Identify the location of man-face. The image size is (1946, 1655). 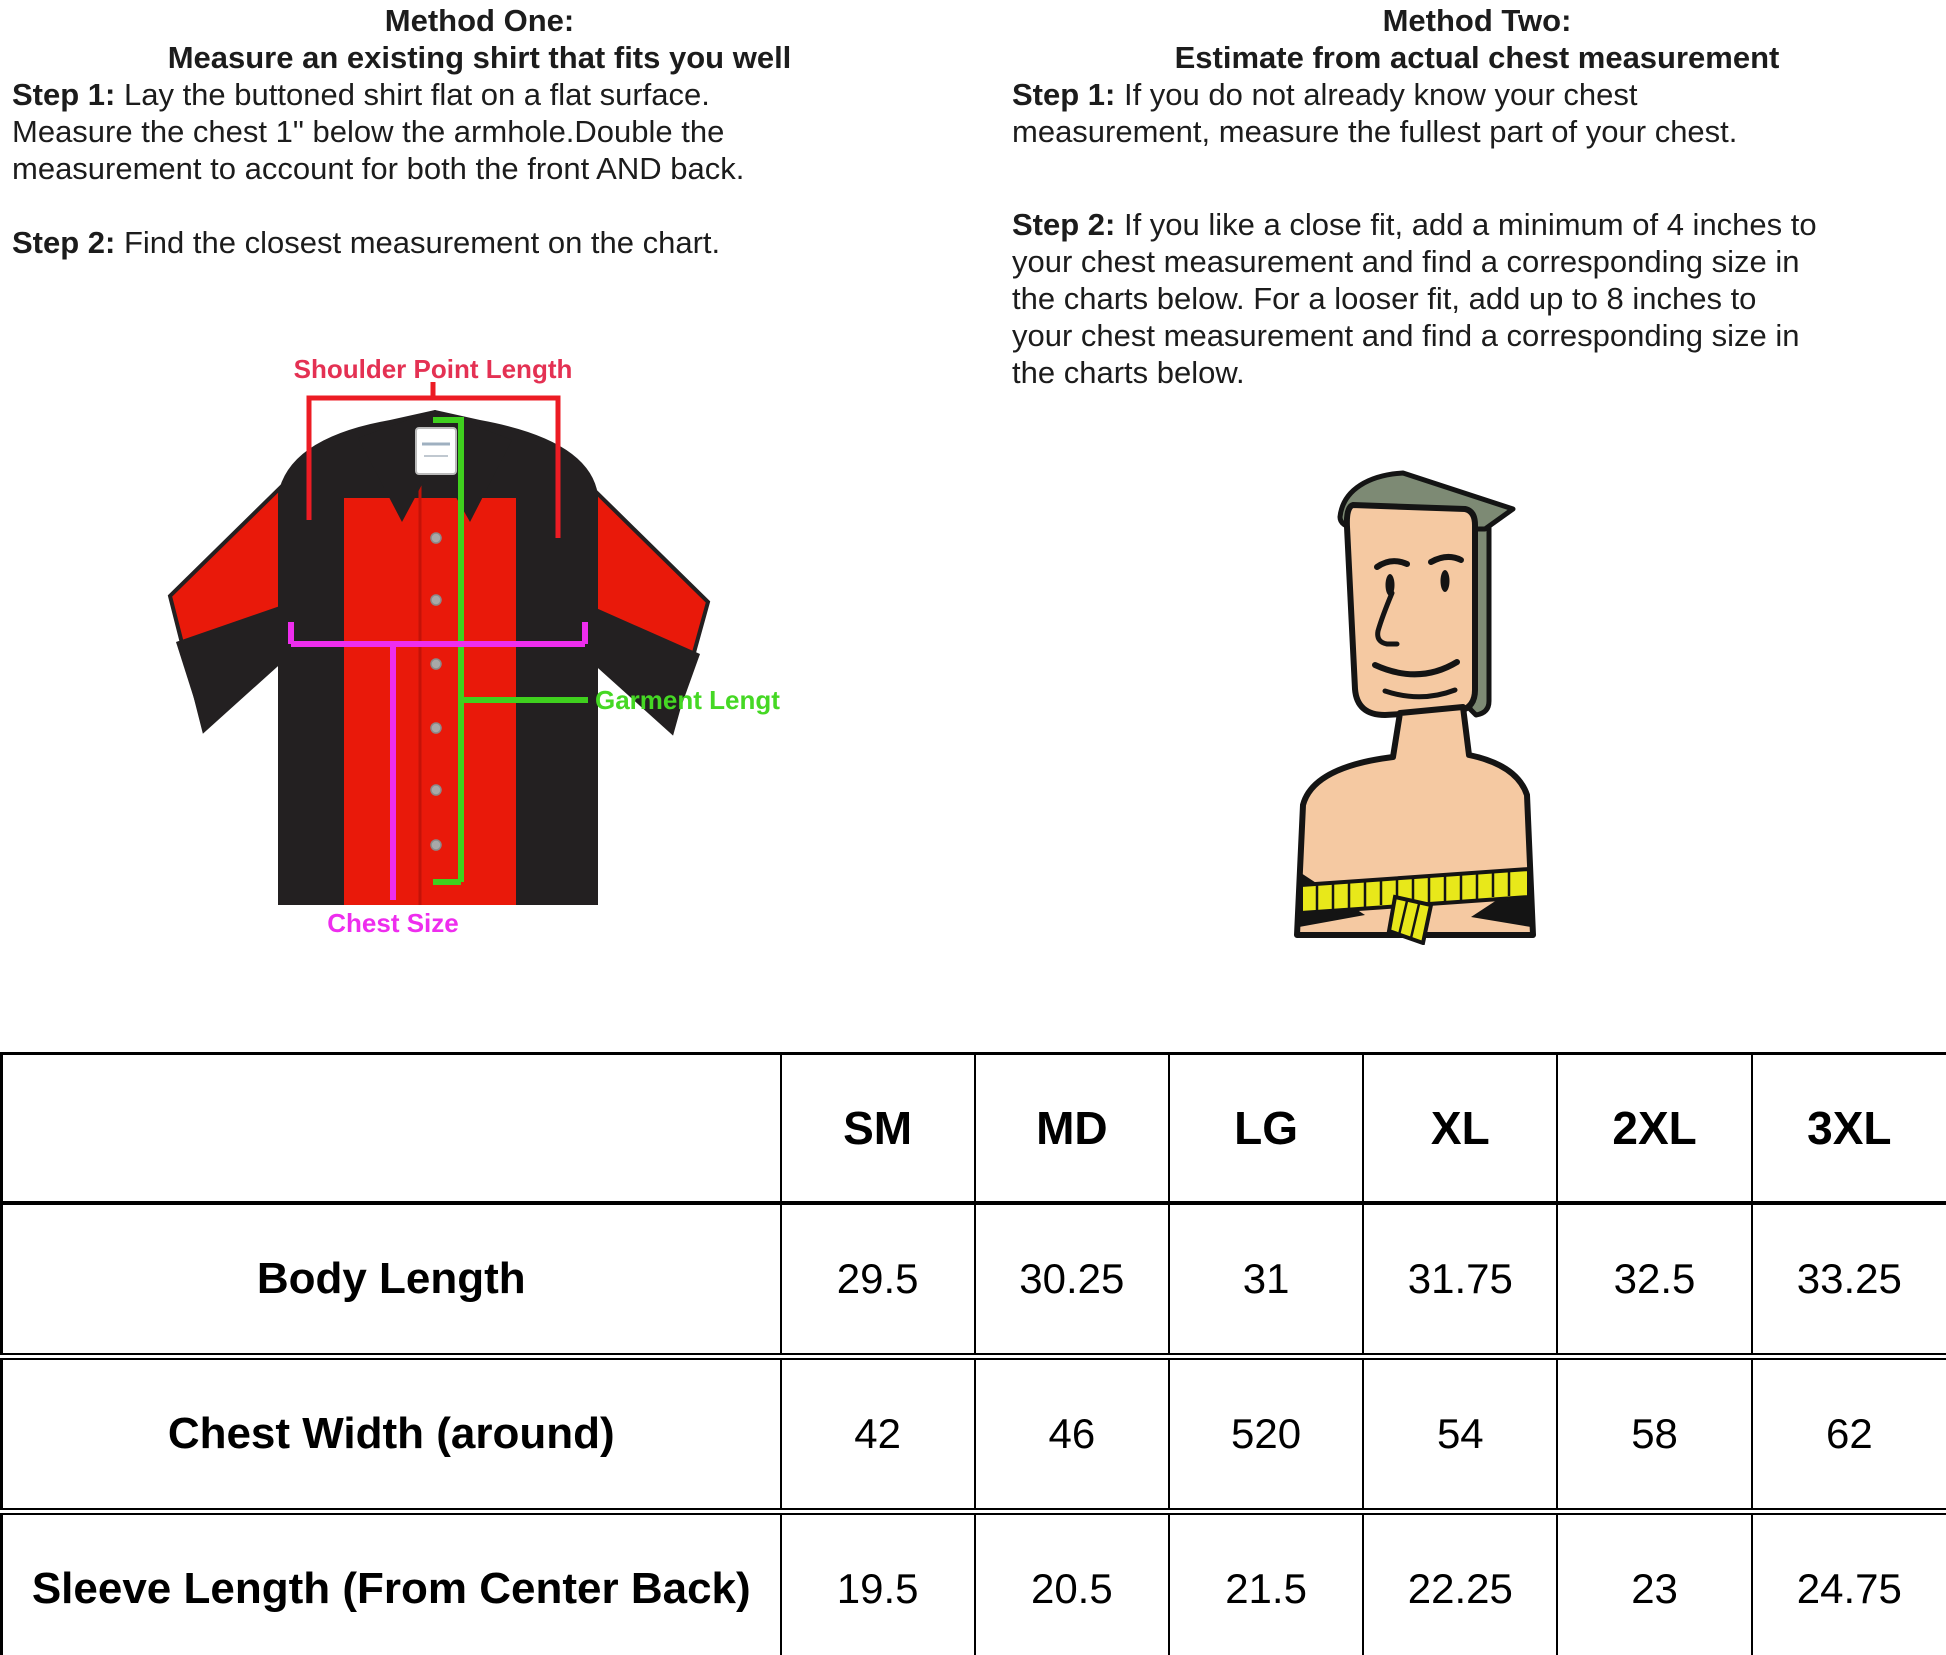
(1410, 610).